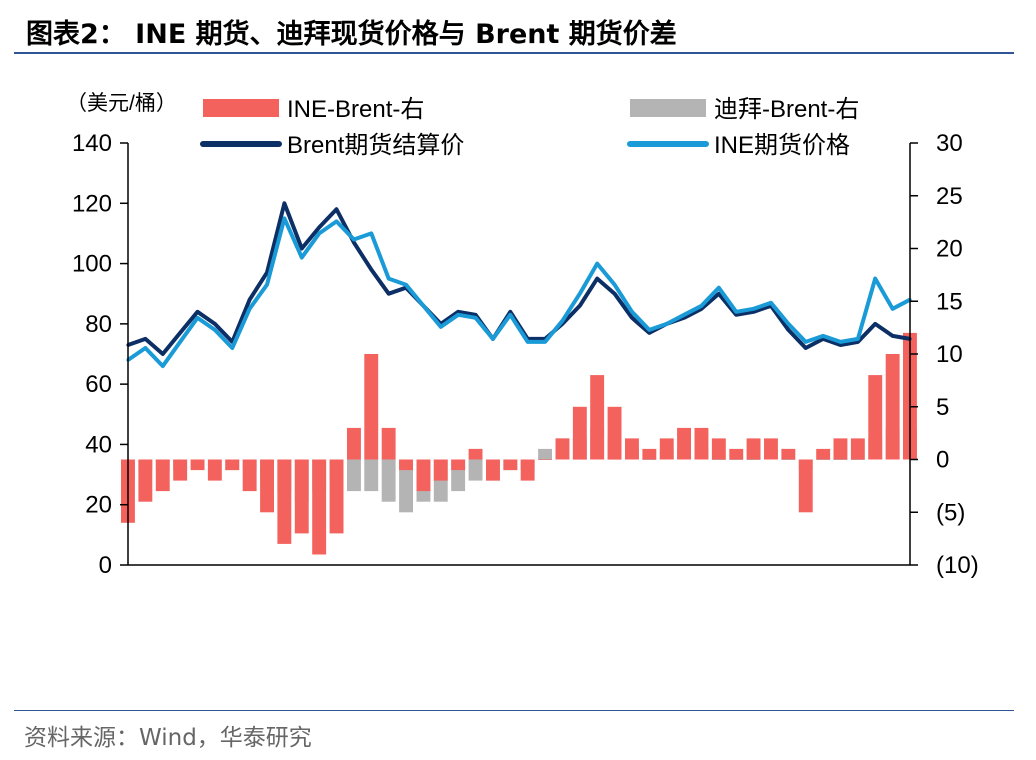  Describe the element at coordinates (514, 710) in the screenshot. I see `footer-rule` at that location.